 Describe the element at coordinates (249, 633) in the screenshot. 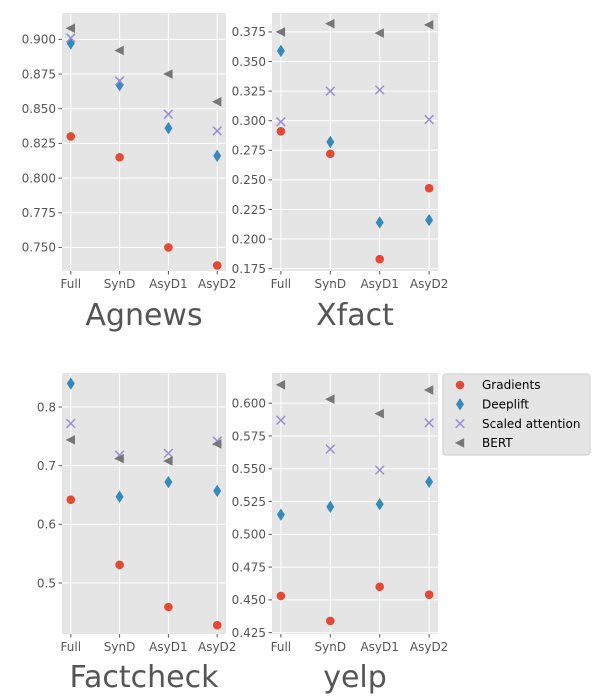

I see `y-tick-label: 0.425` at that location.